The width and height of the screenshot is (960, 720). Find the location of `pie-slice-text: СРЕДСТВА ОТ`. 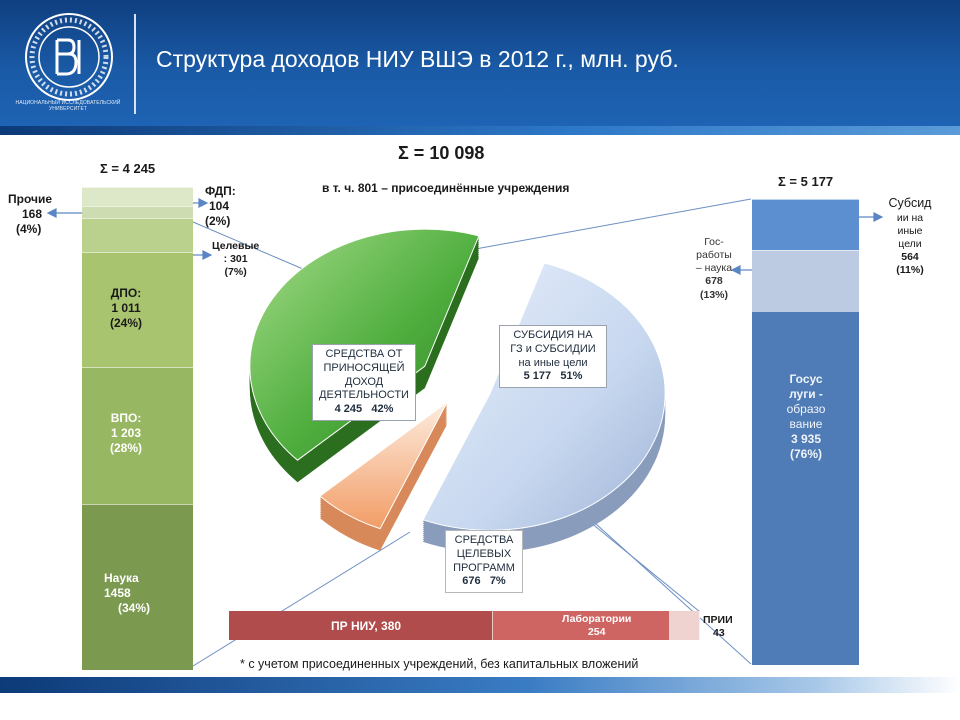

pie-slice-text: СРЕДСТВА ОТ is located at coordinates (364, 354).